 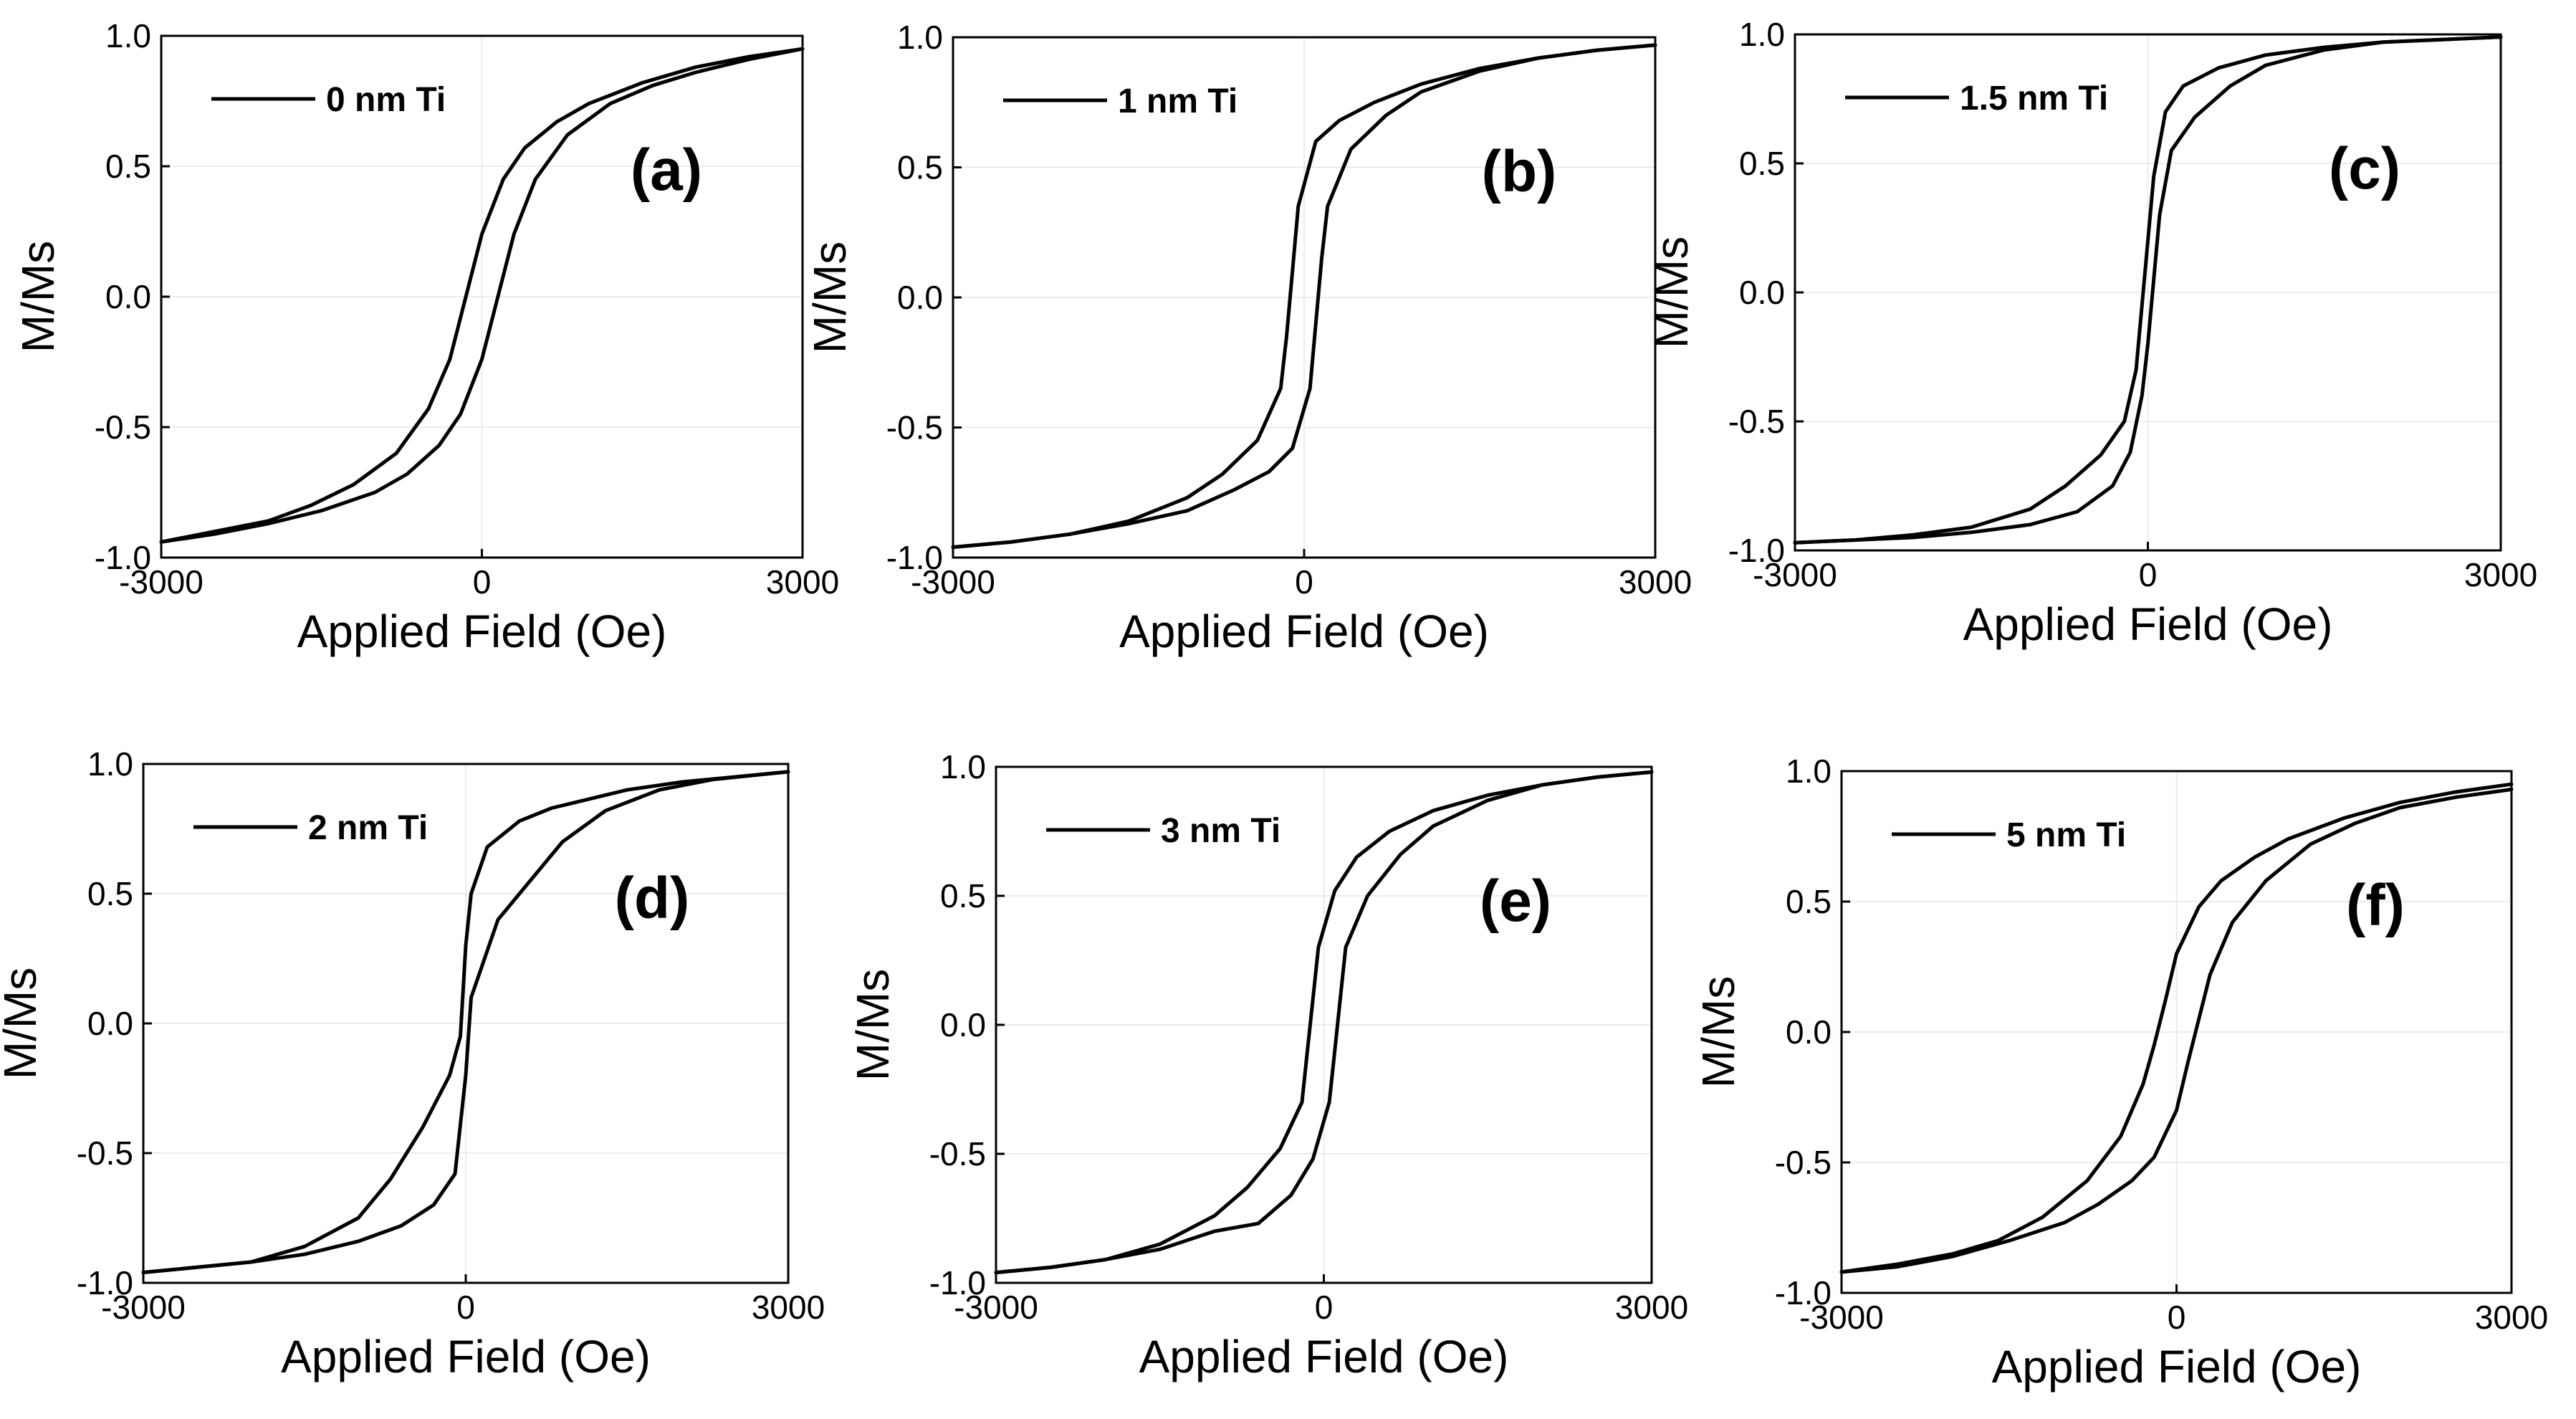 I want to click on legend-label: 1 nm Ti, so click(x=1177, y=101).